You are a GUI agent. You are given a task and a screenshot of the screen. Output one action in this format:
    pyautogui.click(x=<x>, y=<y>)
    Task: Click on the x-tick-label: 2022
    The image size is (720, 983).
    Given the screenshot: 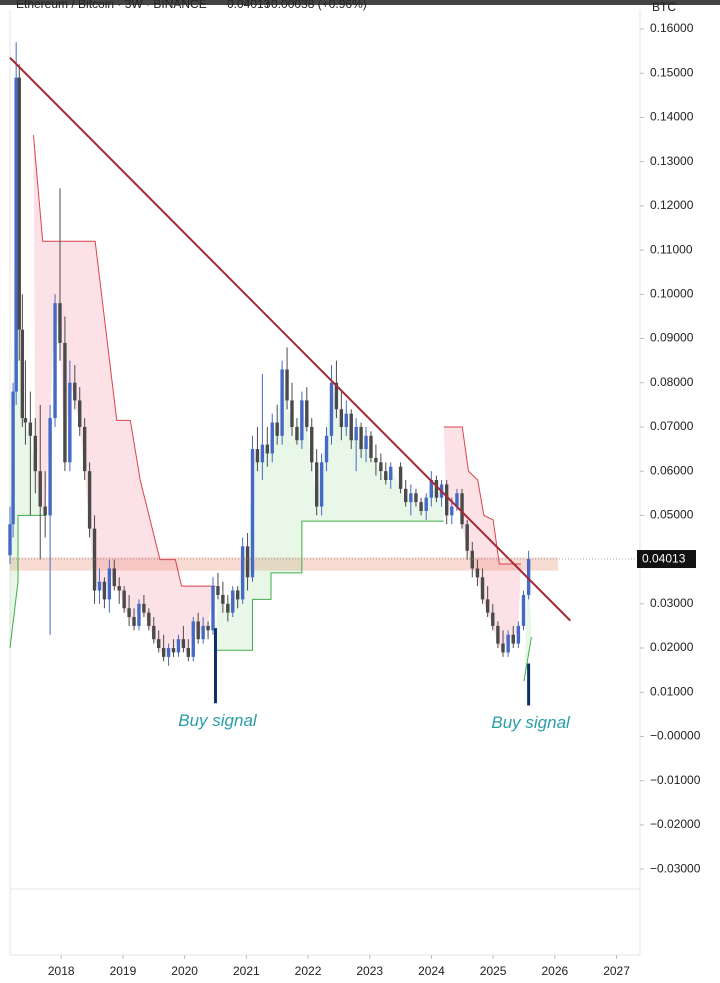 What is the action you would take?
    pyautogui.click(x=308, y=971)
    